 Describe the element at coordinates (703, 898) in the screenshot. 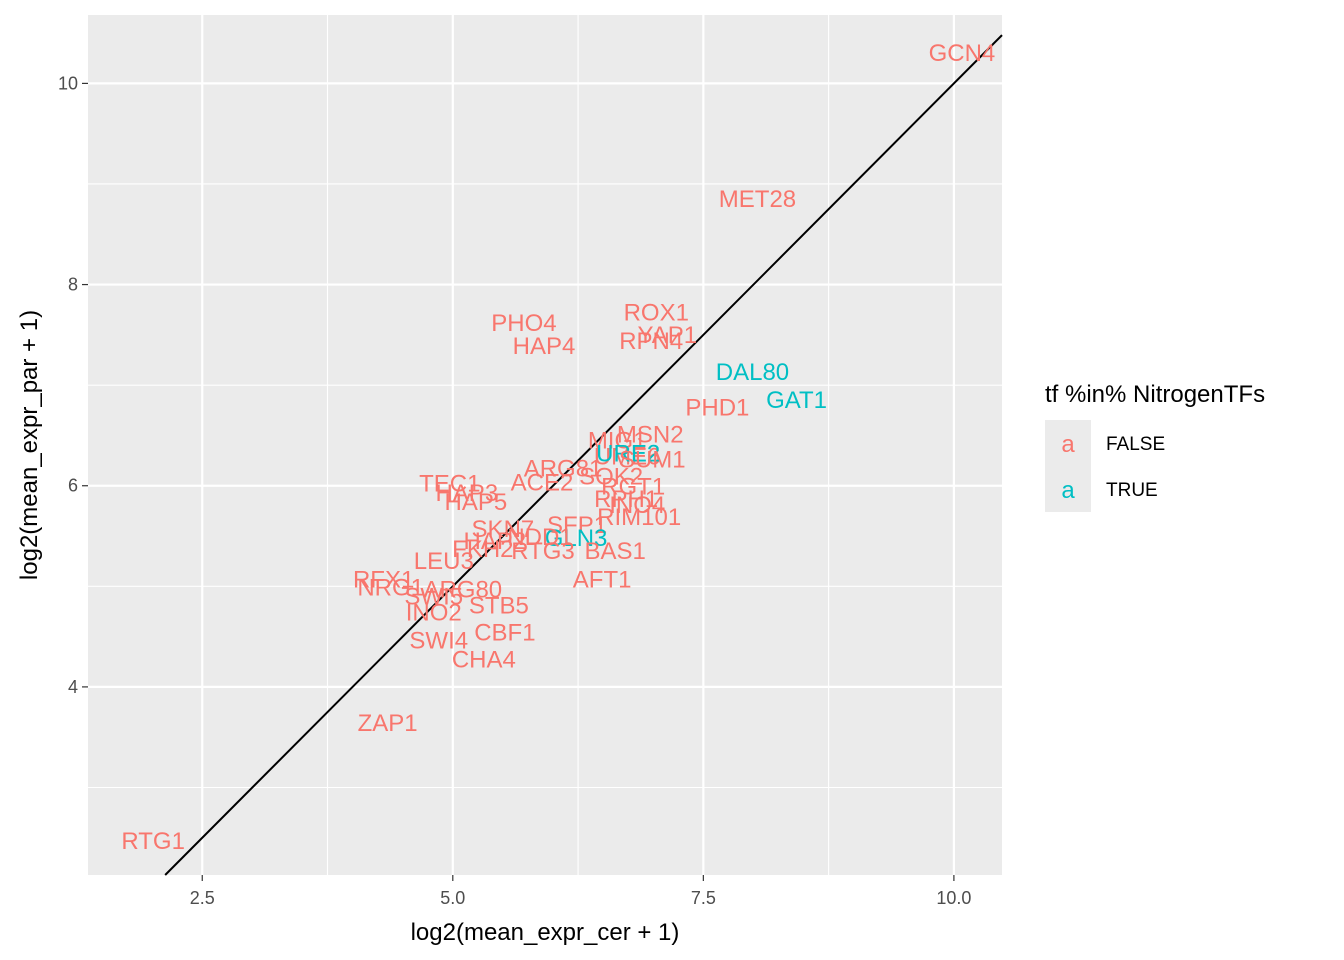

I see `x-tick-label: 7.5` at that location.